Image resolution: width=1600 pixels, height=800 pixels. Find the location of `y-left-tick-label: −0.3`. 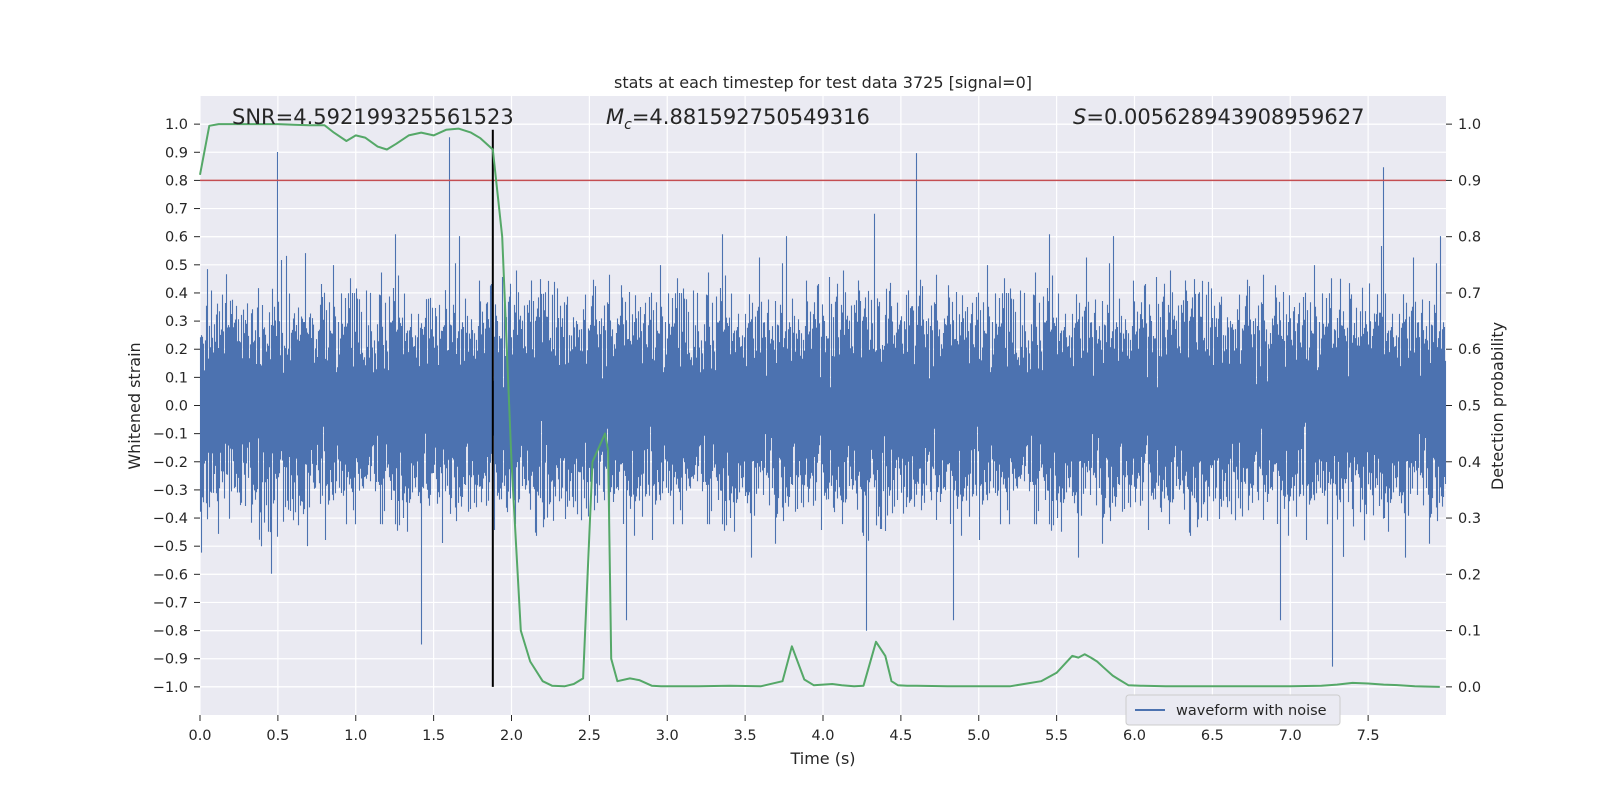

y-left-tick-label: −0.3 is located at coordinates (170, 491).